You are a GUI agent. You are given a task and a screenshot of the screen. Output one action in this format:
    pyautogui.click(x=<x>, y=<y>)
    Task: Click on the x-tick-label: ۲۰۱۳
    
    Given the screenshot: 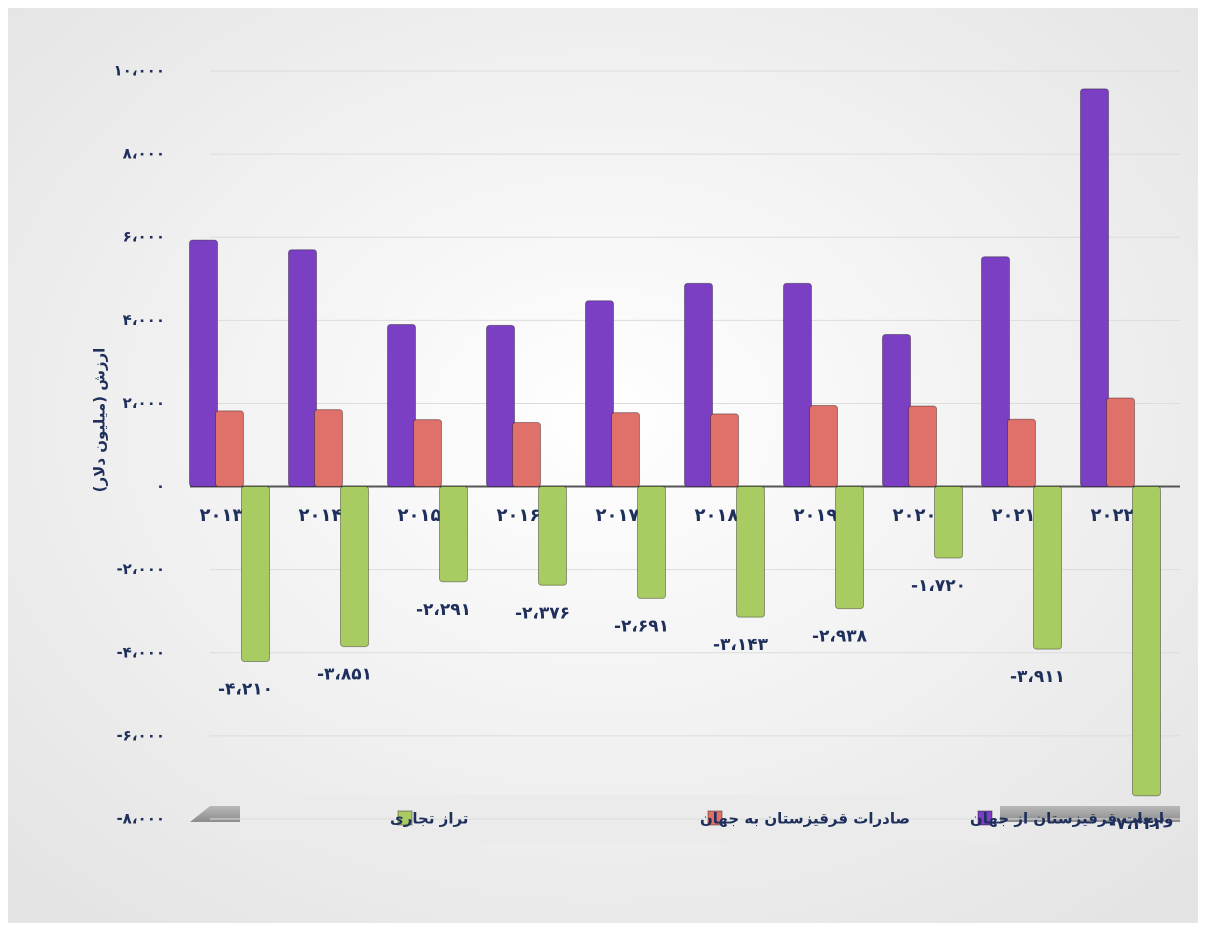 What is the action you would take?
    pyautogui.click(x=222, y=515)
    